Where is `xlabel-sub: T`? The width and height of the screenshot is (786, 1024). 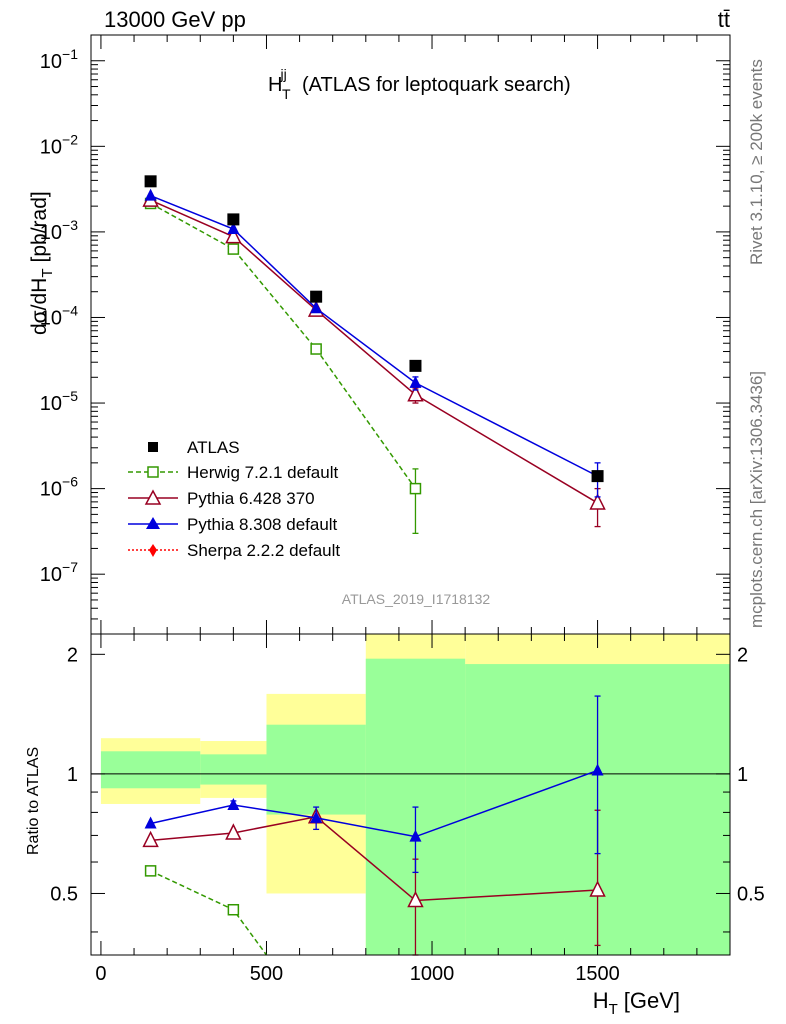
xlabel-sub: T is located at coordinates (613, 1009).